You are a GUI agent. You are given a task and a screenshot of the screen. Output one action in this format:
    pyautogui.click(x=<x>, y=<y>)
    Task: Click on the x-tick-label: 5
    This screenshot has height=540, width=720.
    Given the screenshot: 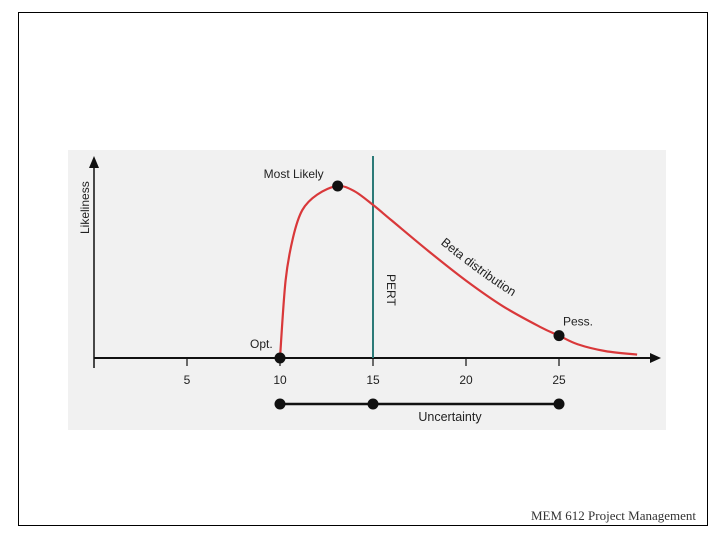 What is the action you would take?
    pyautogui.click(x=187, y=380)
    